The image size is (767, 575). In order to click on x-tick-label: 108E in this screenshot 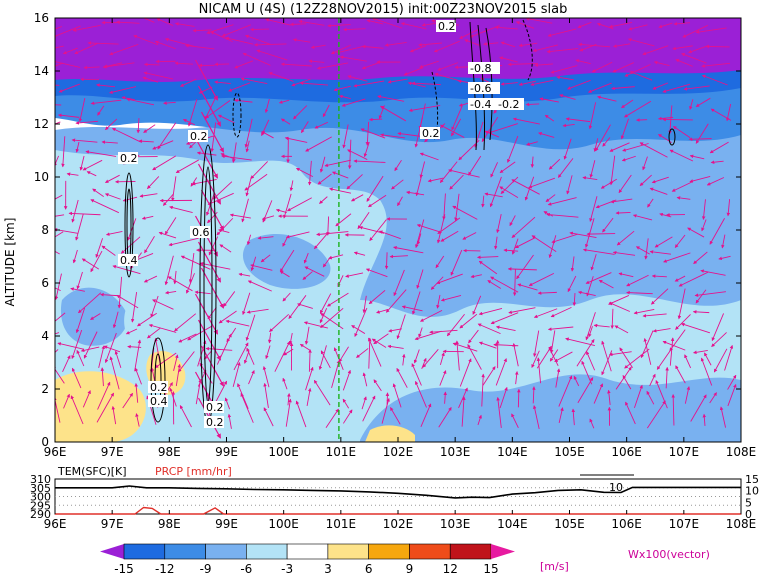, I will do `click(741, 452)`.